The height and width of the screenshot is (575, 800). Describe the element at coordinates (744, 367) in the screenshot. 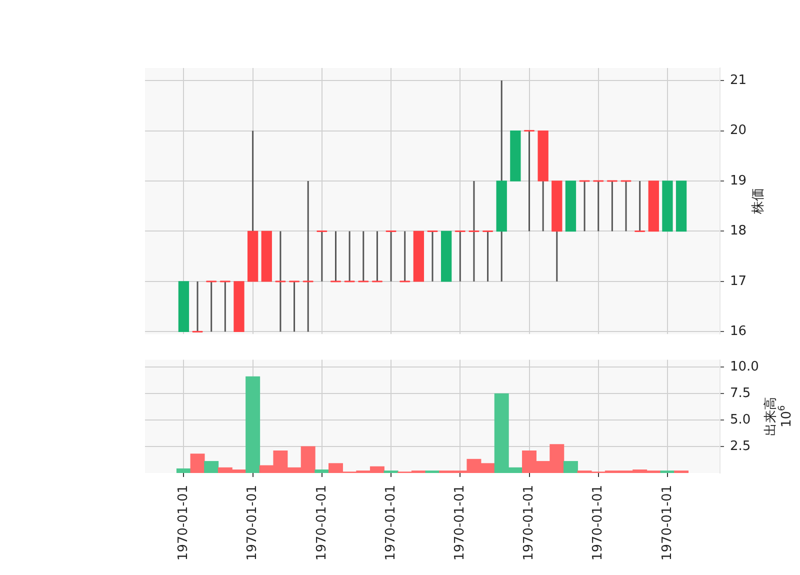

I see `y-tick-label: 10.0` at that location.